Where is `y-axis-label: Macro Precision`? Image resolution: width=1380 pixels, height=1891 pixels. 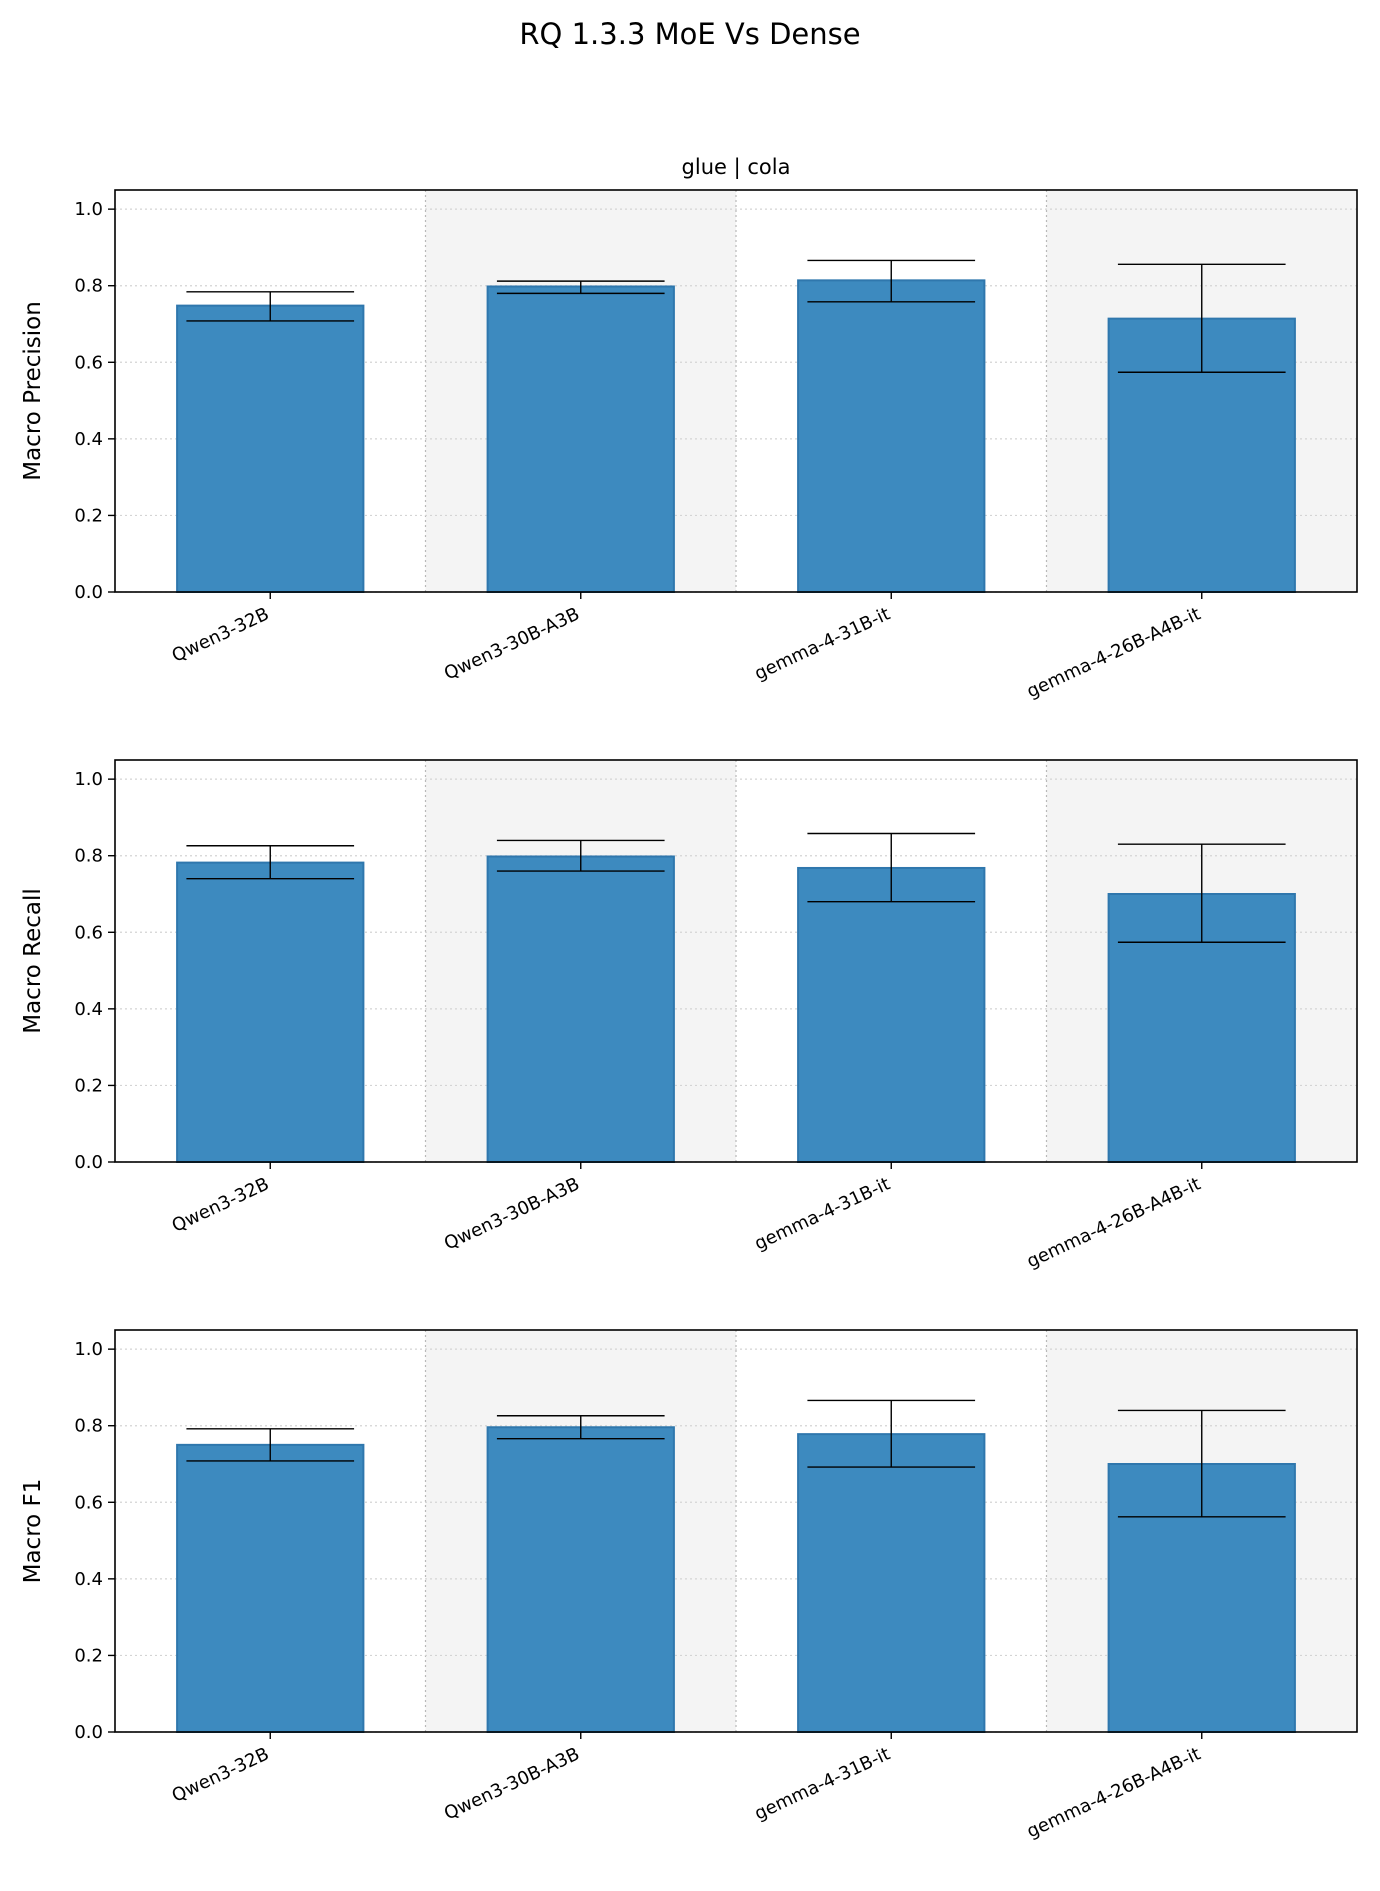
y-axis-label: Macro Precision is located at coordinates (33, 391).